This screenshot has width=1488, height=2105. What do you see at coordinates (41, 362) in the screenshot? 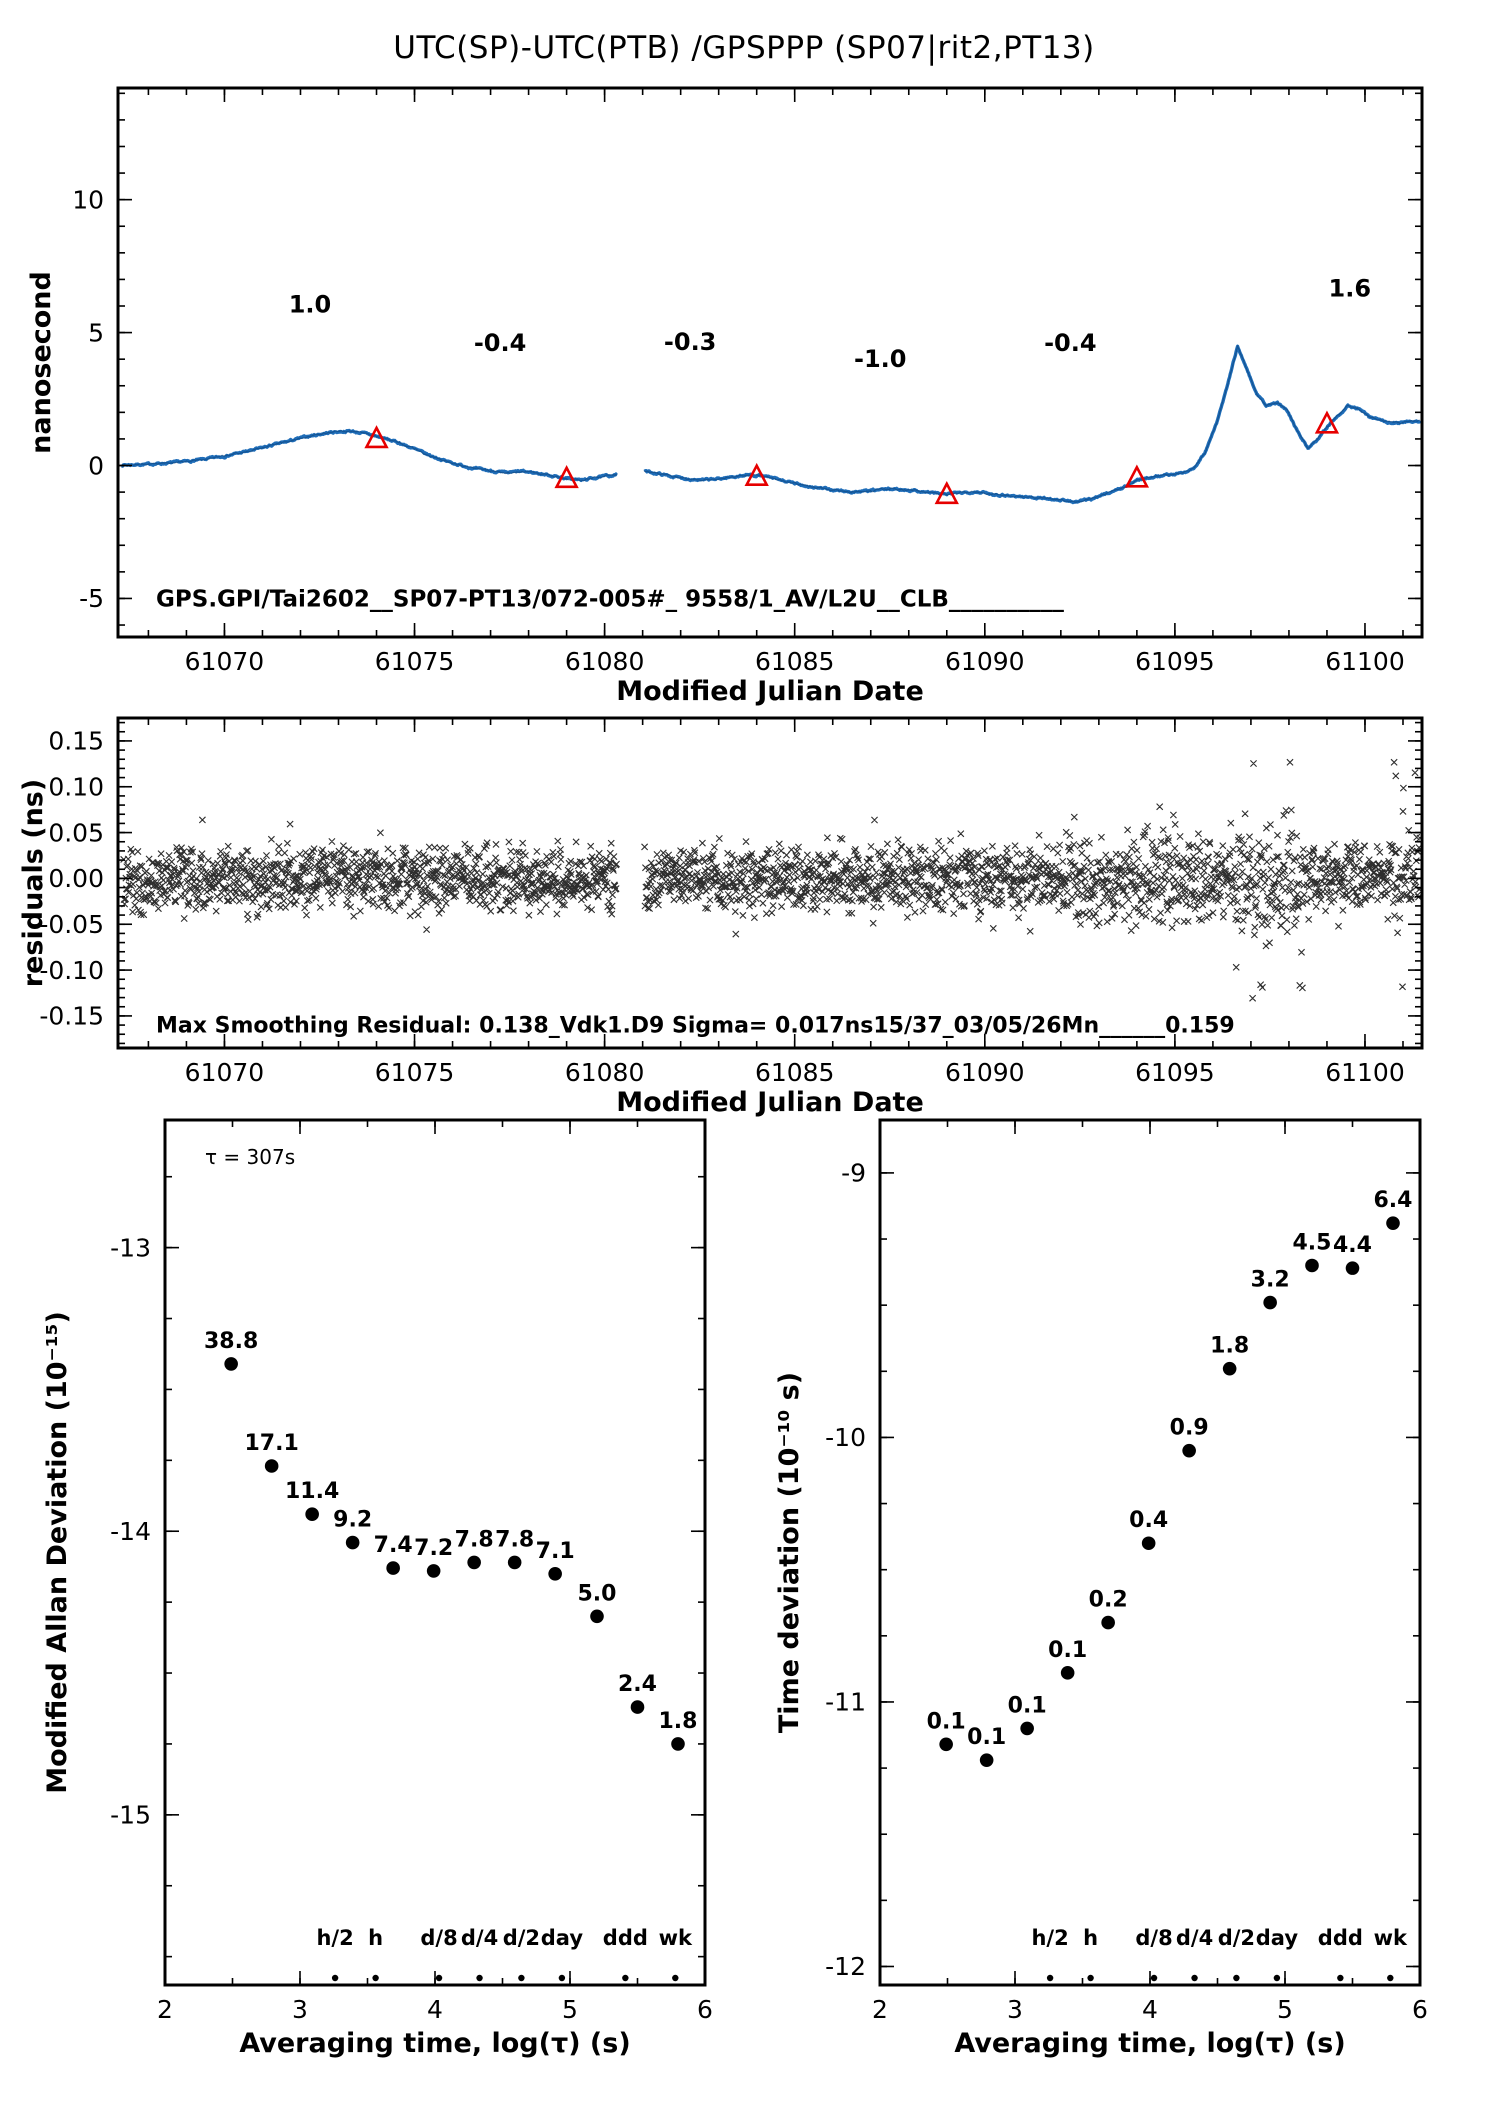
I see `phase-ylabel: nanosecond` at bounding box center [41, 362].